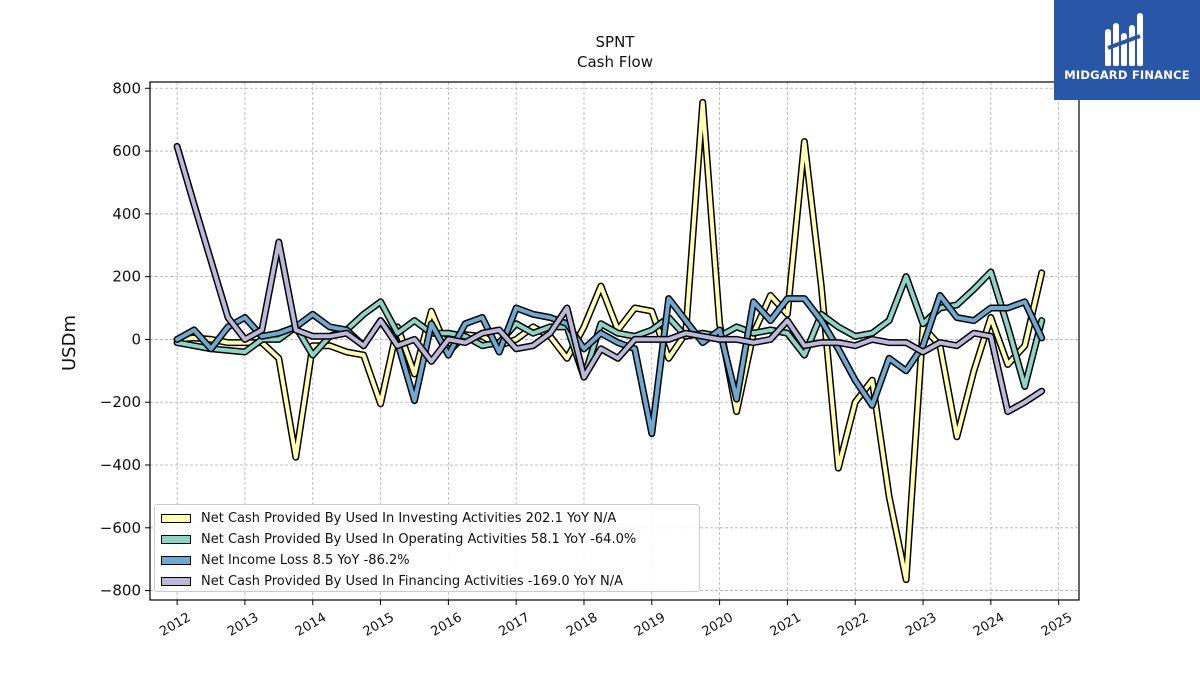  I want to click on brand-name: MIDGARD FINANCE, so click(1127, 75).